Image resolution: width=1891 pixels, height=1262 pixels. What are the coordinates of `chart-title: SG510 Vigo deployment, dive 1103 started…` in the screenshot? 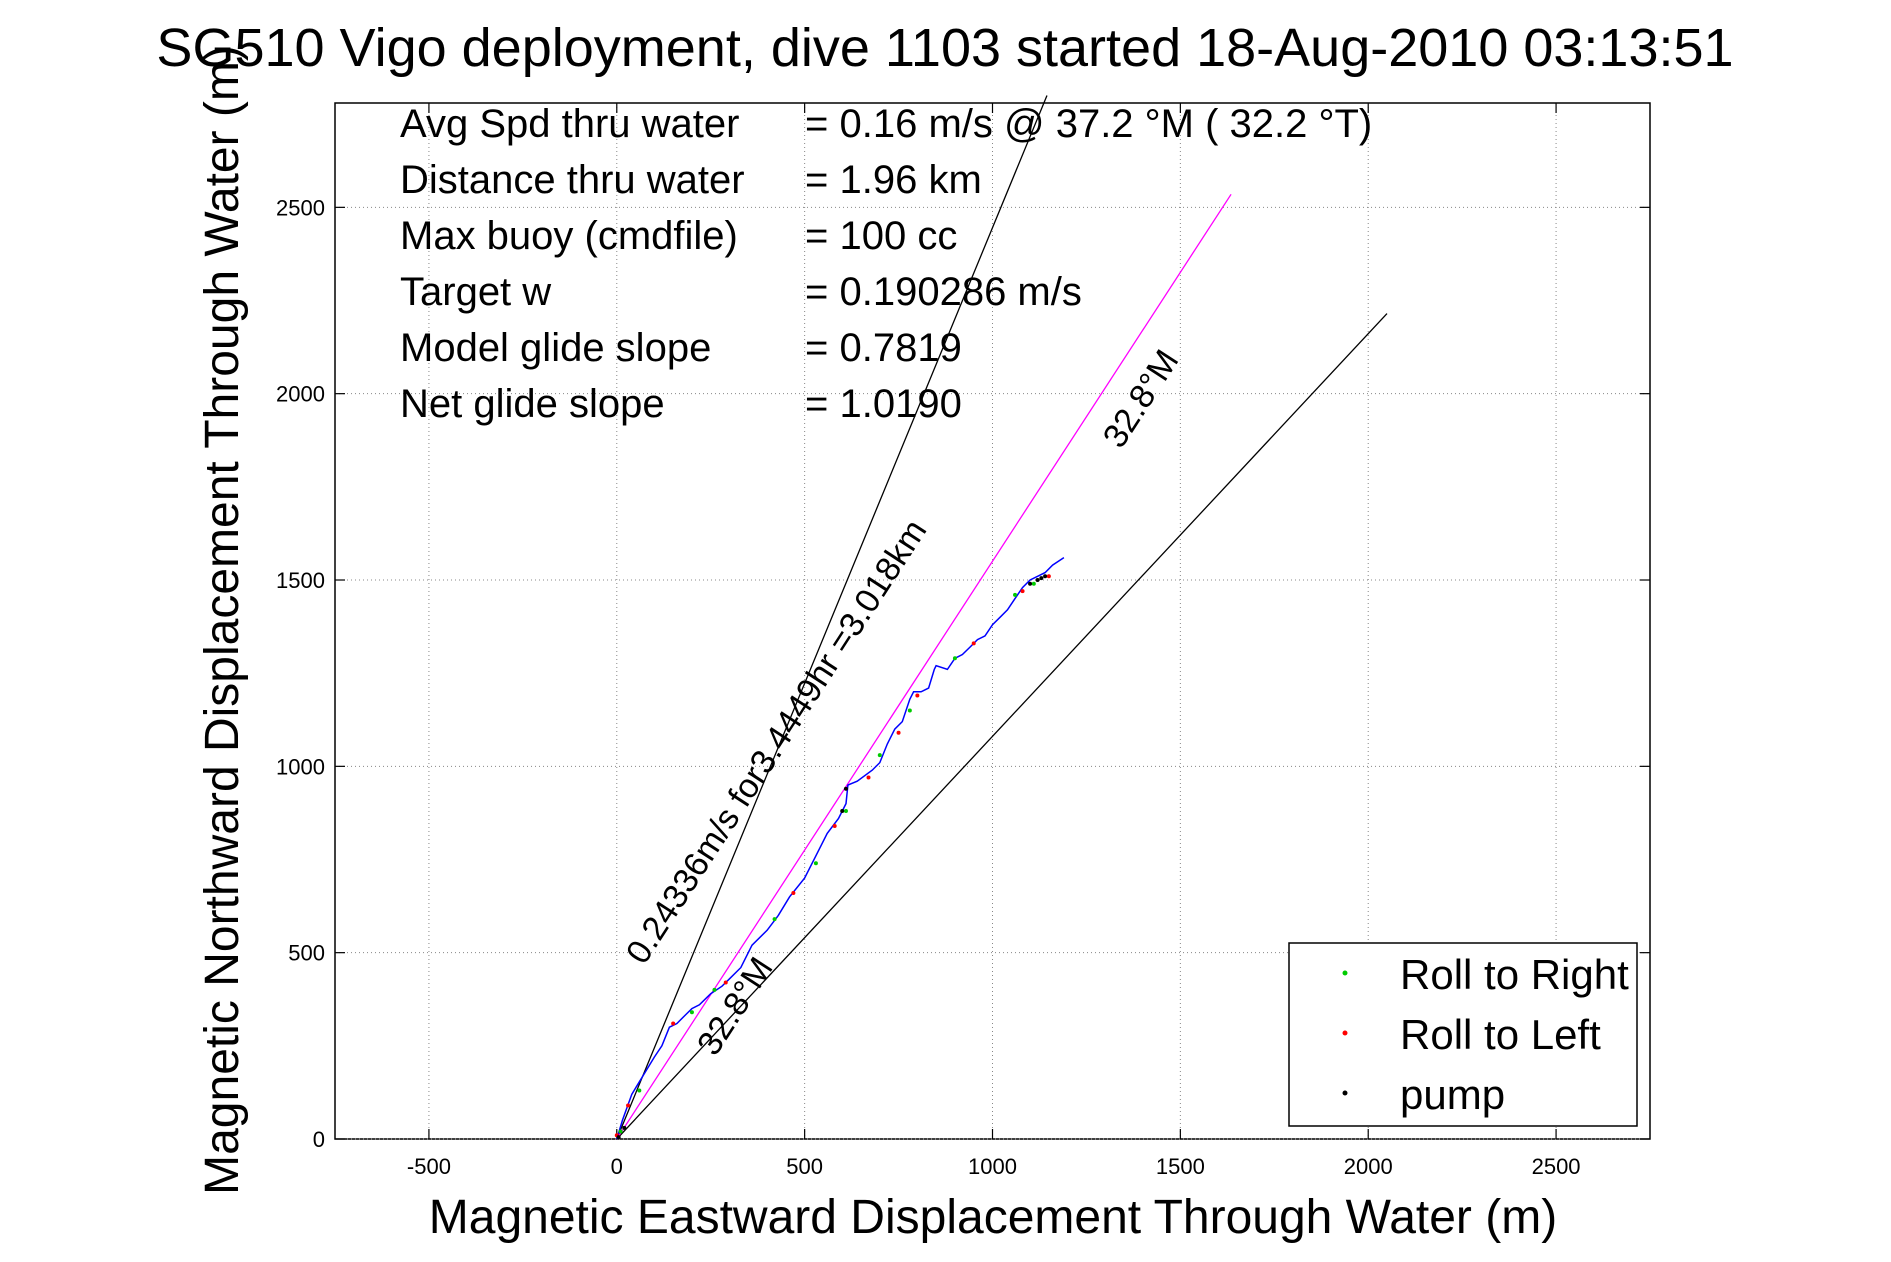 It's located at (944, 48).